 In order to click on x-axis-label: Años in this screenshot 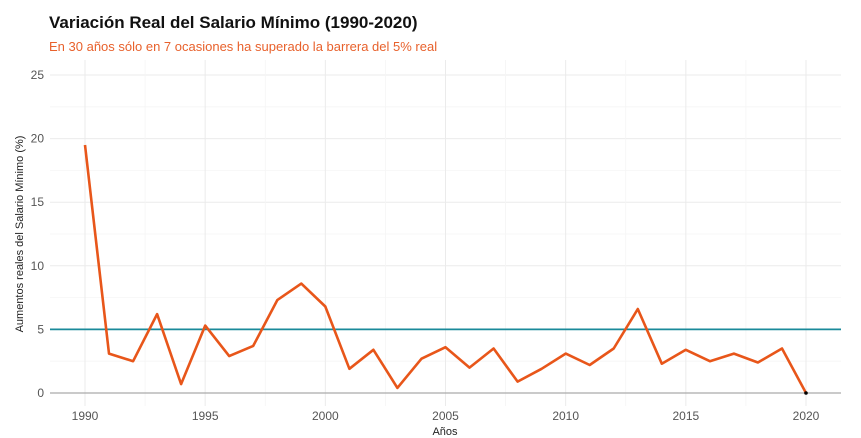, I will do `click(445, 432)`.